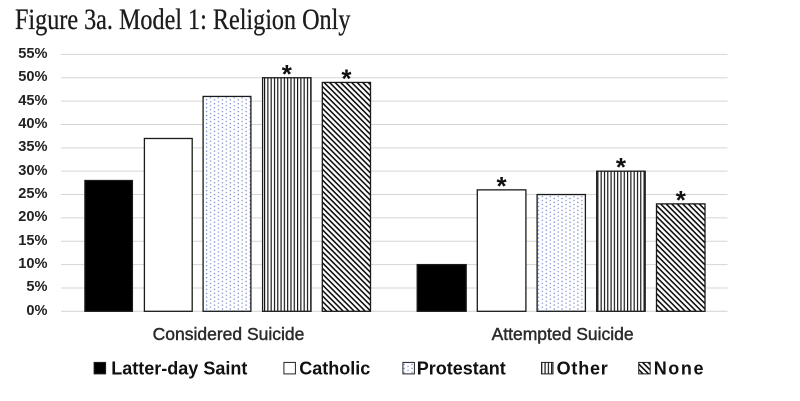 The image size is (800, 401). Describe the element at coordinates (461, 369) in the screenshot. I see `svg-text: Protestant` at that location.